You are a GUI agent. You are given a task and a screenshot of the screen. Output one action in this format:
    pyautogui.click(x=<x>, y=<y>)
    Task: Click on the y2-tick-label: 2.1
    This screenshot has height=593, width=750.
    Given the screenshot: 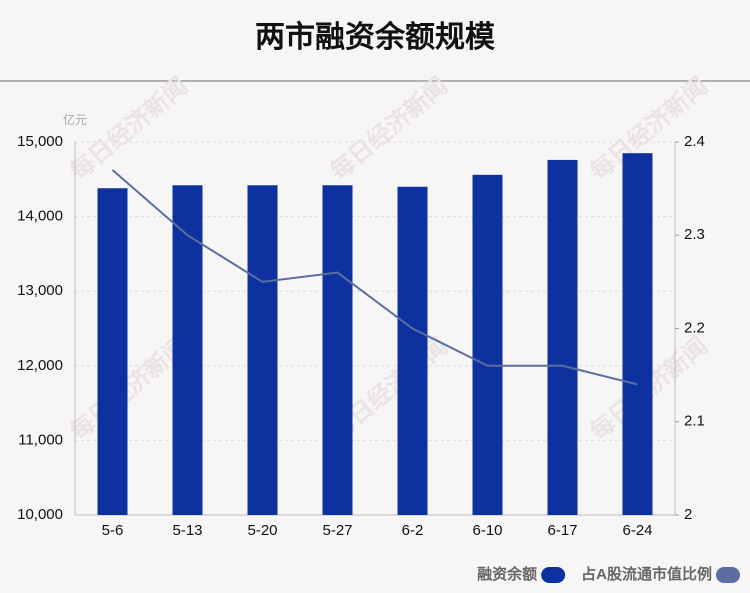 What is the action you would take?
    pyautogui.click(x=694, y=421)
    